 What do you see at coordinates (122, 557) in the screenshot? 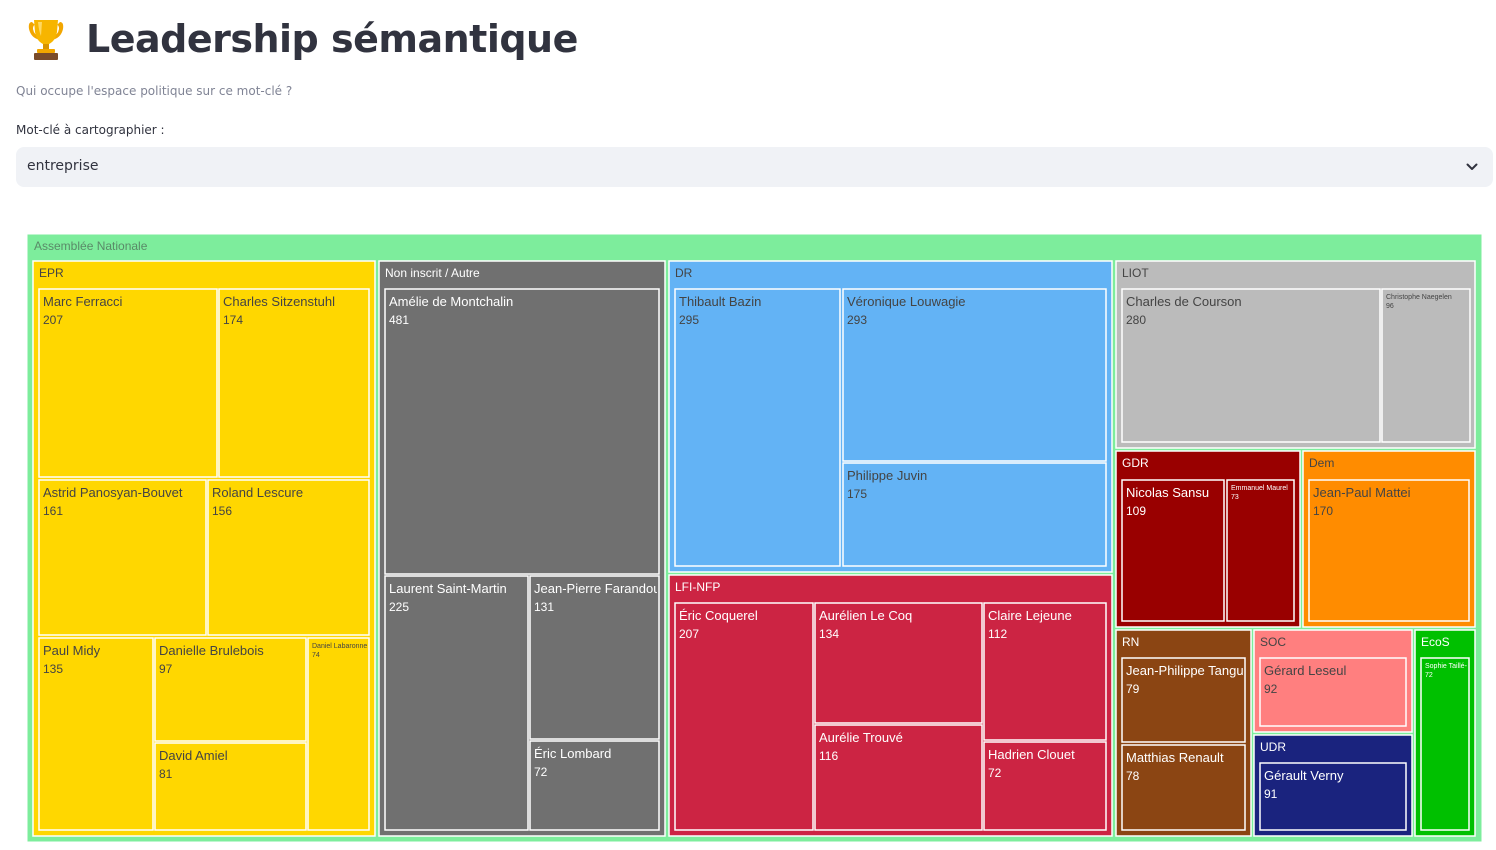
I see `leaf-astrid-panosyan-bouvet` at bounding box center [122, 557].